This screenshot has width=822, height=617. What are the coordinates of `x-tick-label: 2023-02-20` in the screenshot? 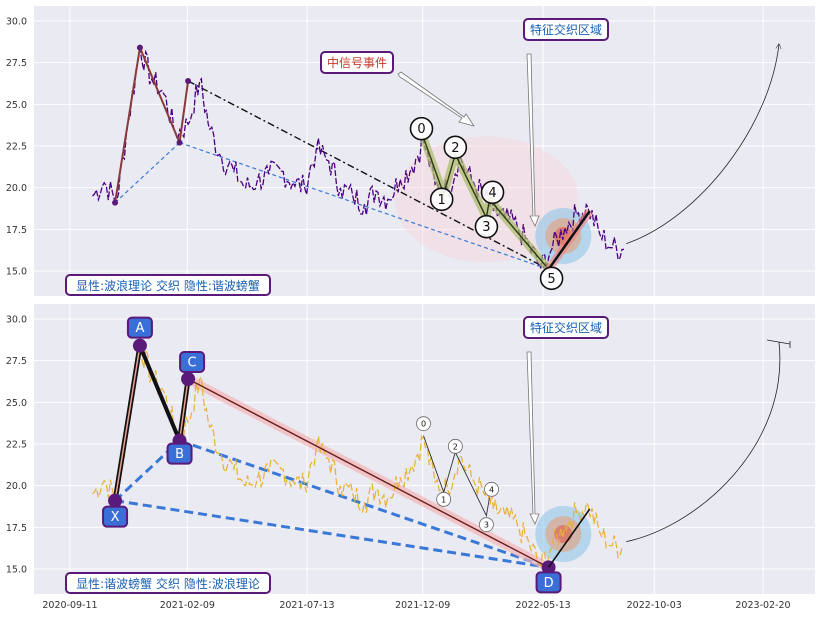 It's located at (762, 605).